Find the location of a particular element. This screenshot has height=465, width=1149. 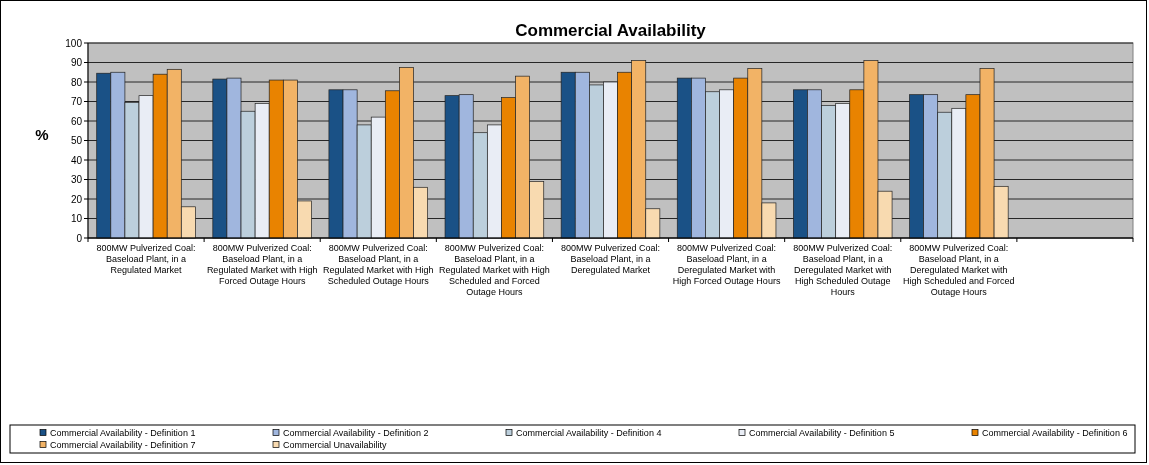

y-tick-label: 30 is located at coordinates (76, 179).